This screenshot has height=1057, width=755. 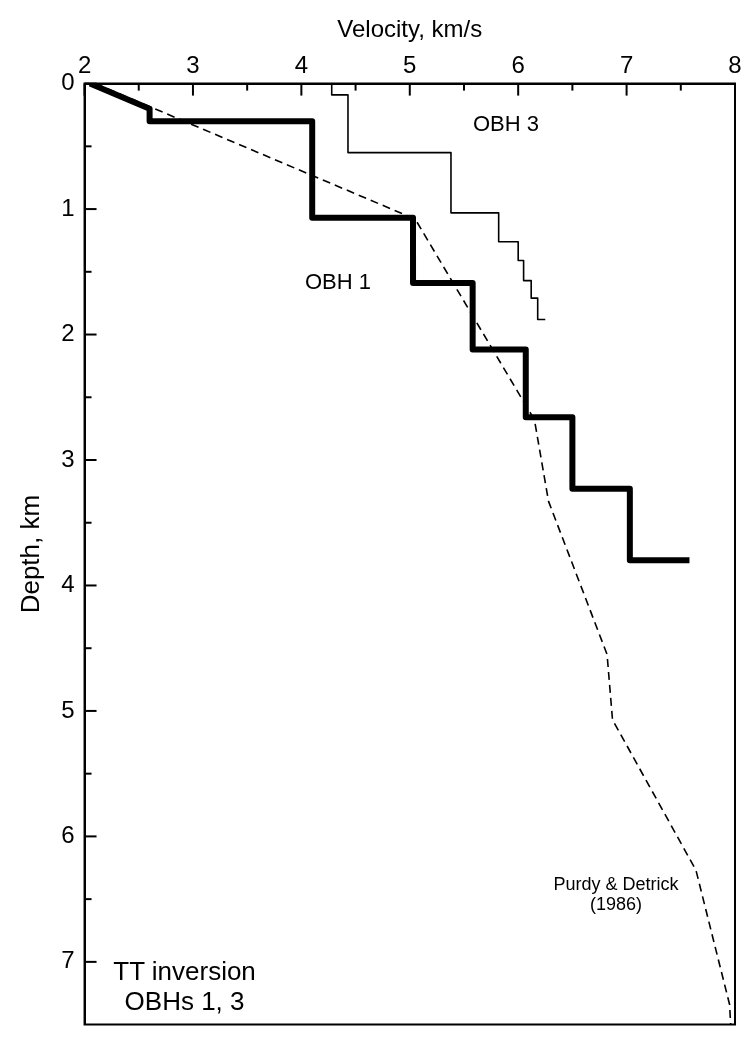 I want to click on x-tick-label: 5, so click(x=410, y=64).